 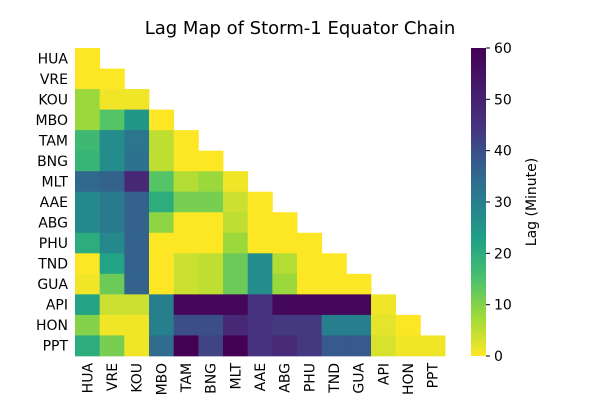 What do you see at coordinates (286, 378) in the screenshot?
I see `x-tick-label: ABG` at bounding box center [286, 378].